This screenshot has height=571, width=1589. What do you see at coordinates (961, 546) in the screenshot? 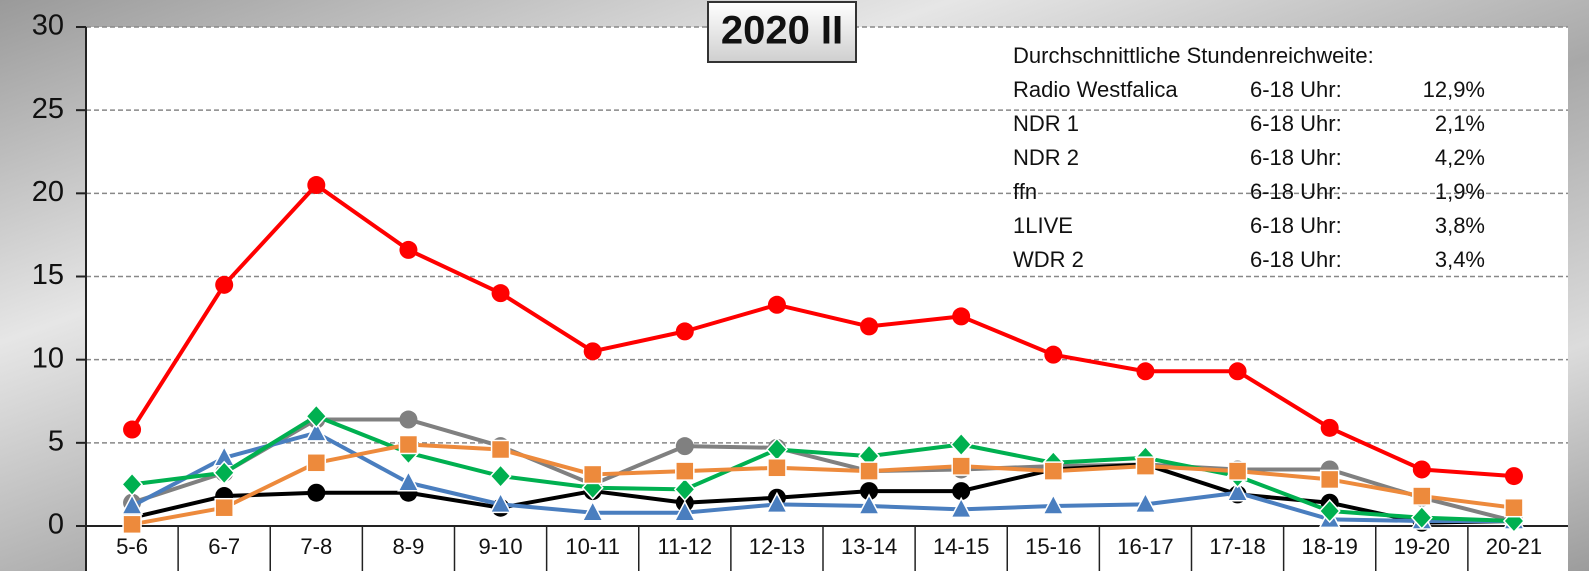
I see `x-tick-label: 14-15` at bounding box center [961, 546].